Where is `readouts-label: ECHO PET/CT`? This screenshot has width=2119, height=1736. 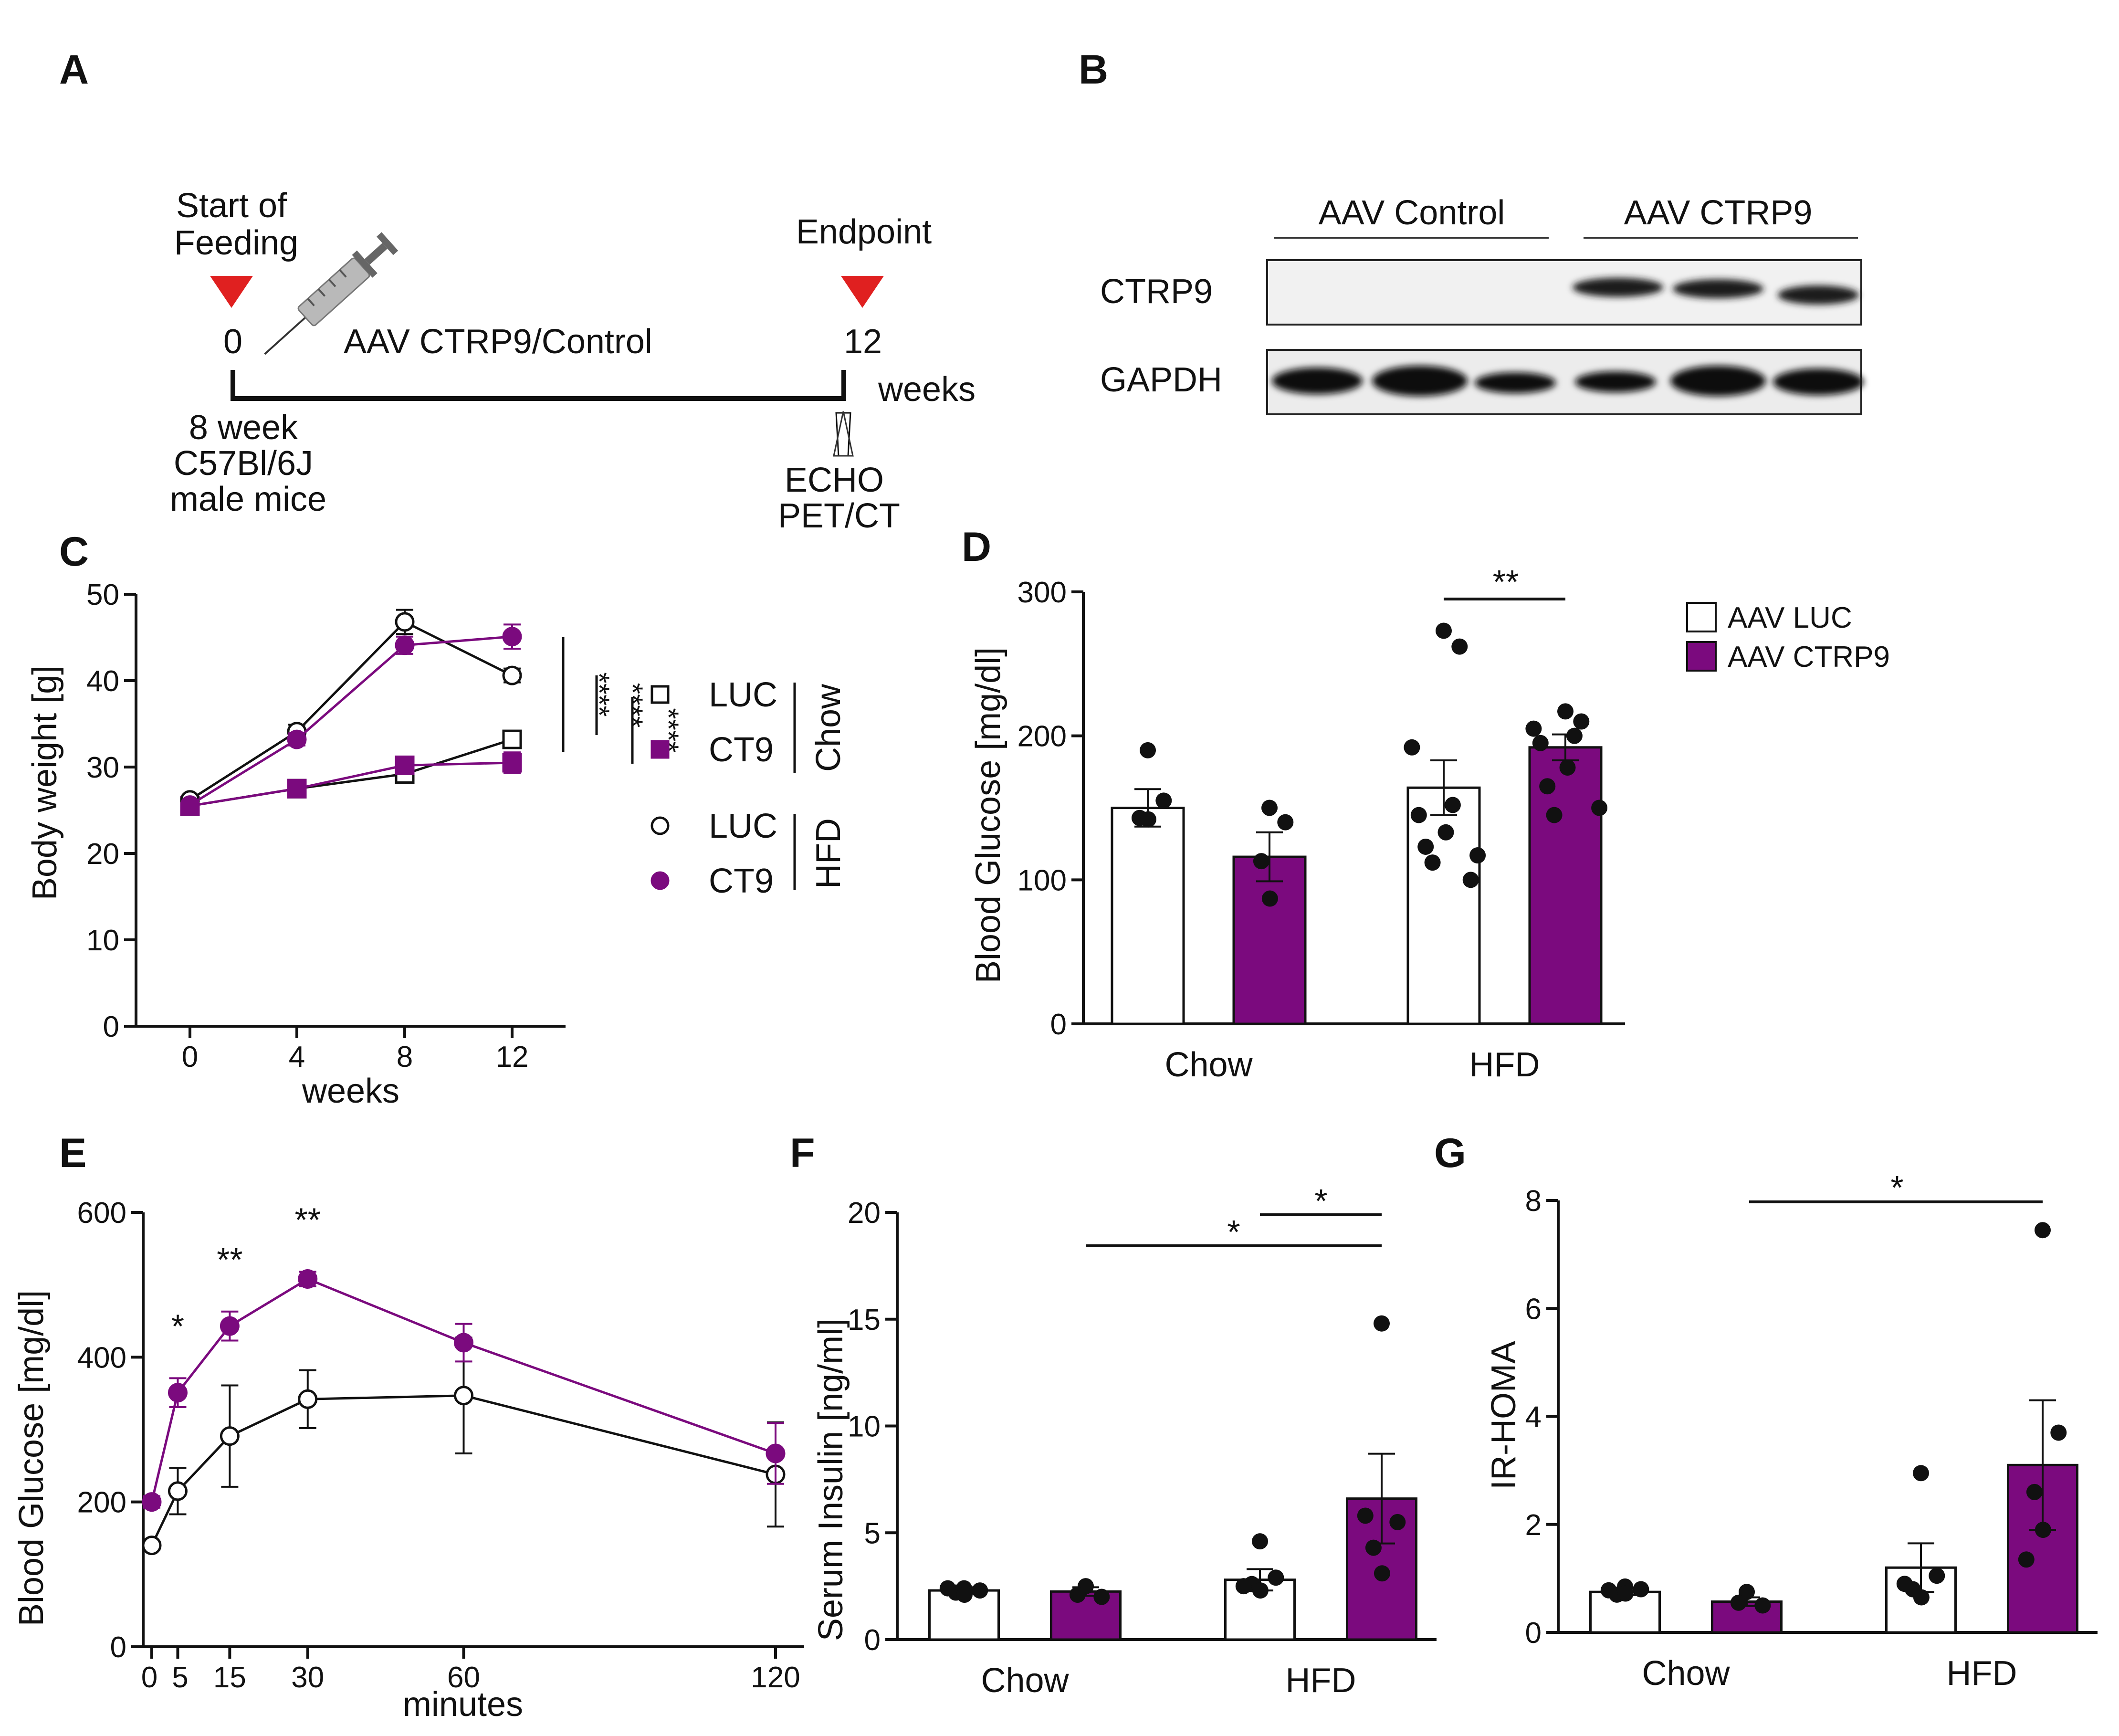 readouts-label: ECHO PET/CT is located at coordinates (839, 498).